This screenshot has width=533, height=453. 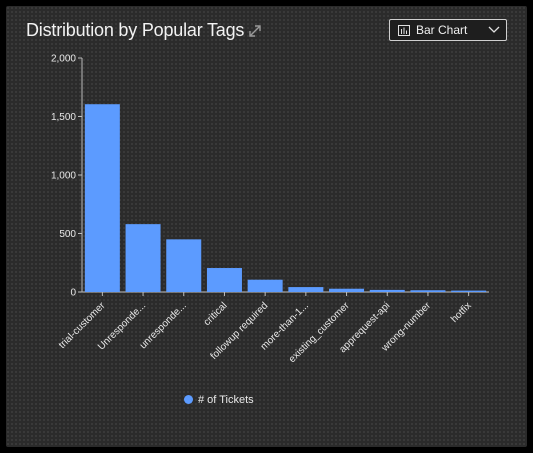 I want to click on y-tick-label: 0, so click(x=73, y=293).